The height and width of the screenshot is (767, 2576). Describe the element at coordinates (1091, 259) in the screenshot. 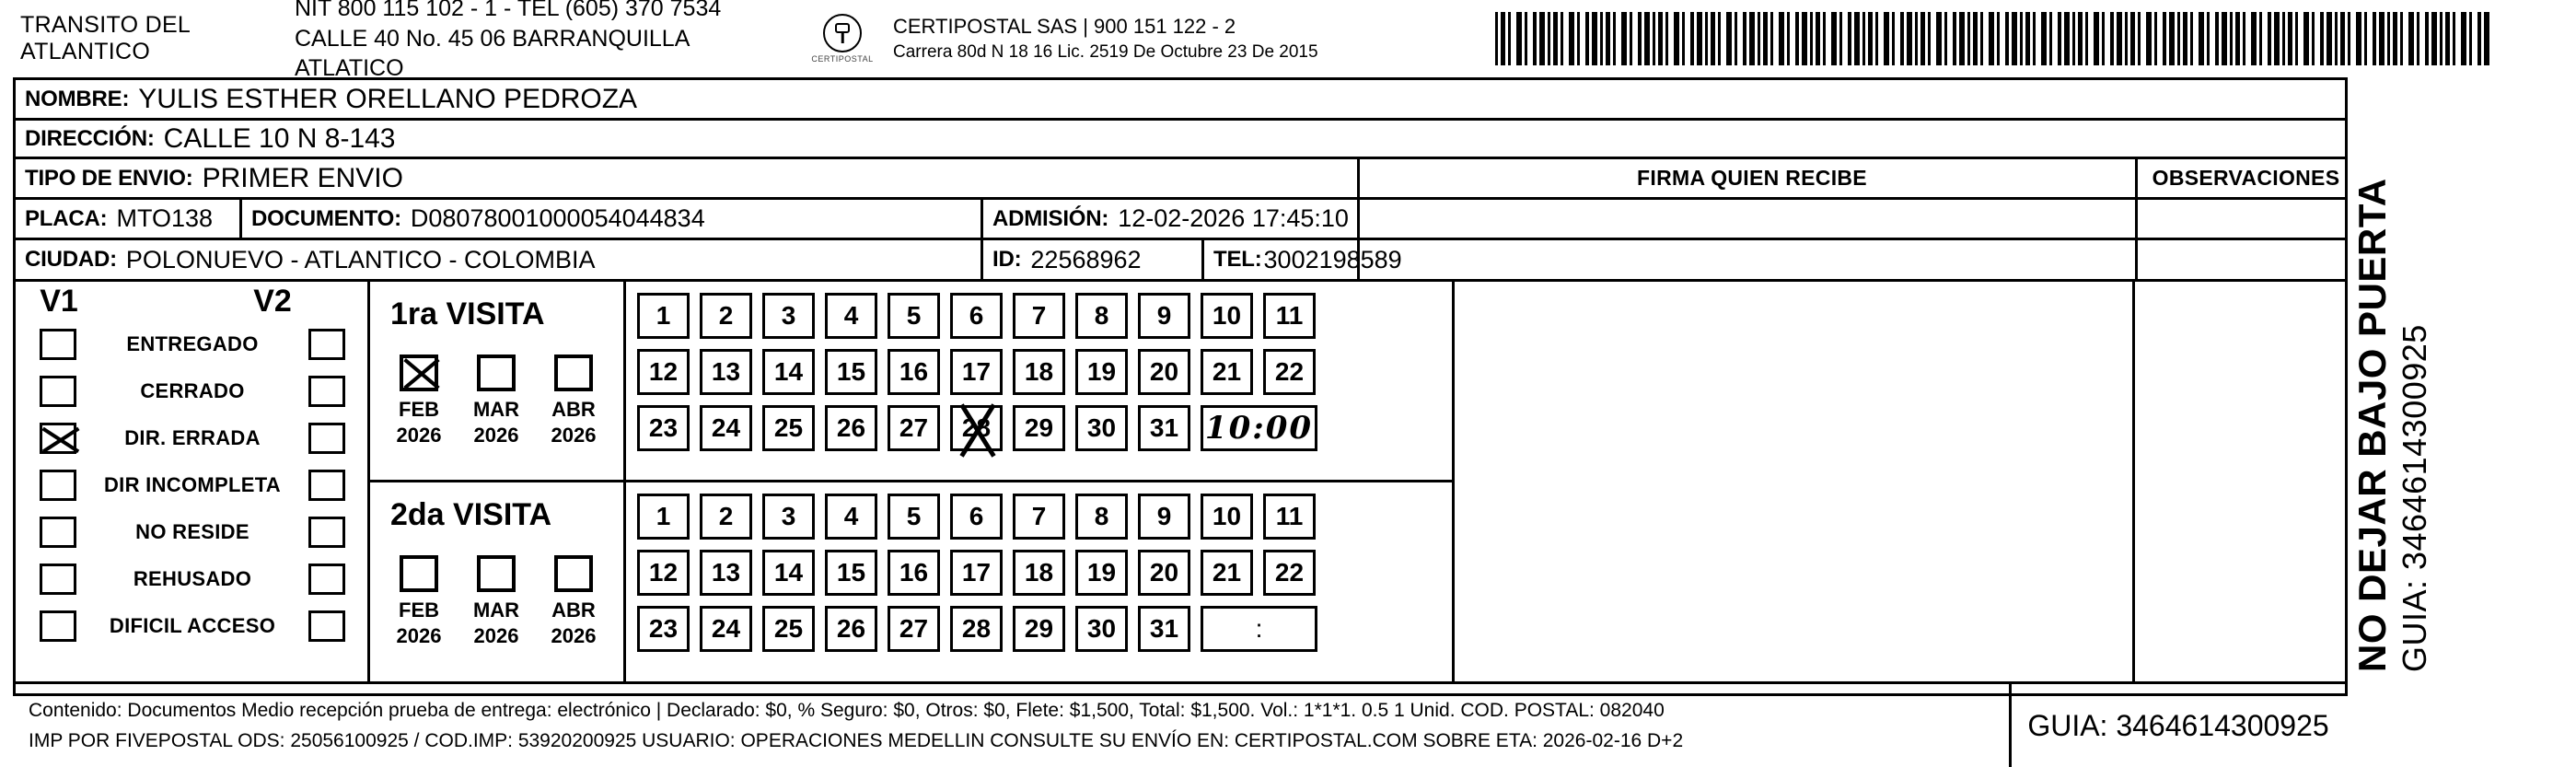

I see `id-field: ID: 22568962` at that location.